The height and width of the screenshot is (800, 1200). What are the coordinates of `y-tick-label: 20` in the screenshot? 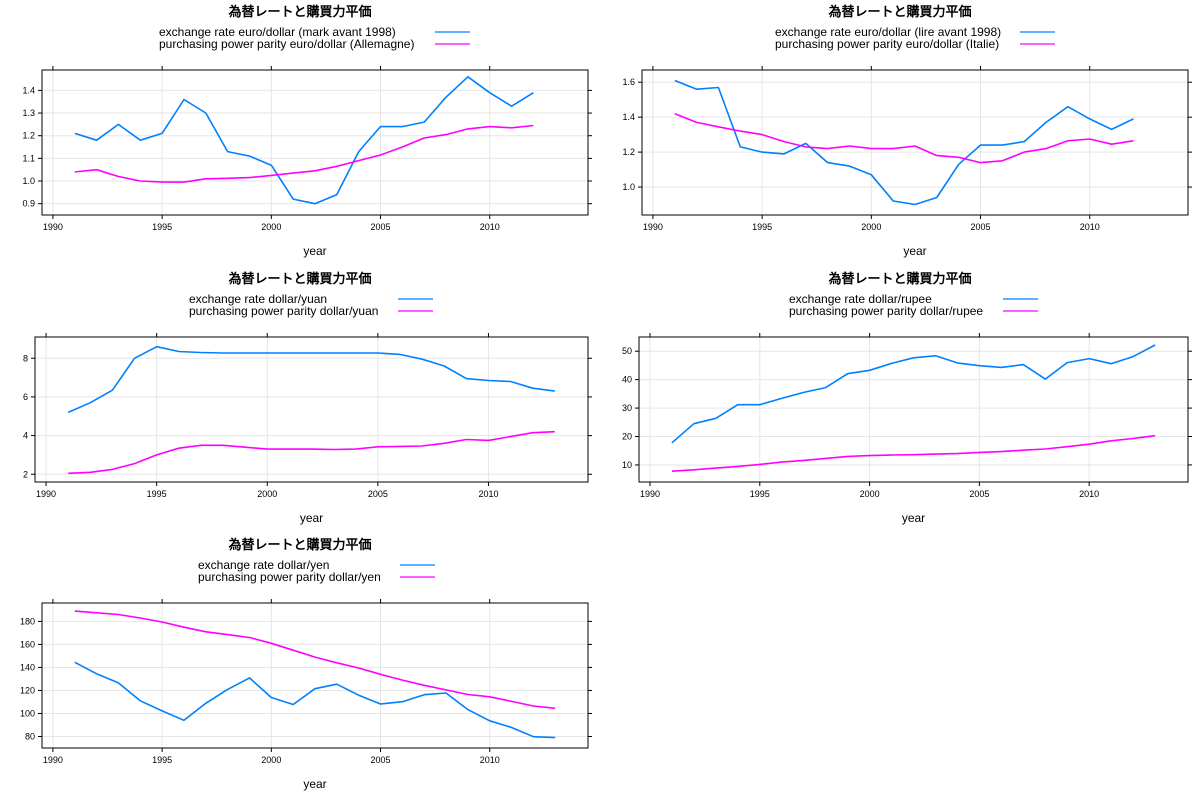 It's located at (627, 437).